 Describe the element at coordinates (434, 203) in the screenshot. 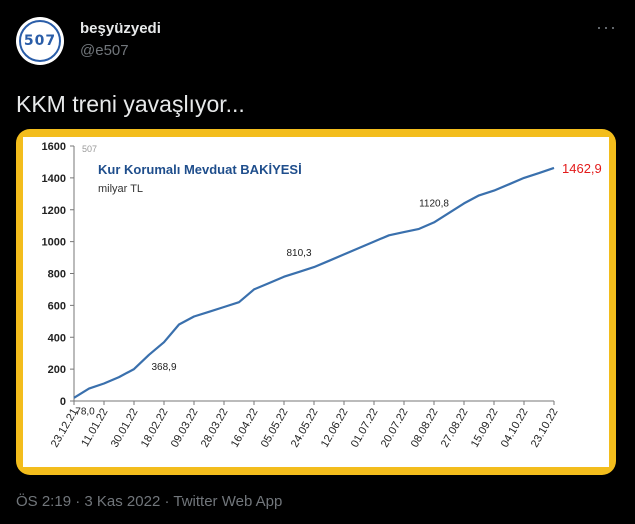

I see `data-label: 1120,8` at that location.